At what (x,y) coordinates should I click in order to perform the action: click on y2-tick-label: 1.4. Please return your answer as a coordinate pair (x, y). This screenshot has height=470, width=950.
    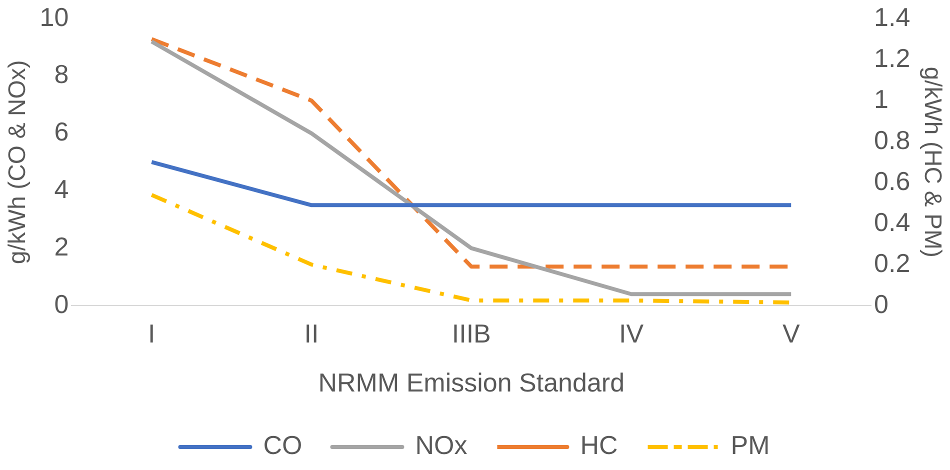
    Looking at the image, I should click on (892, 17).